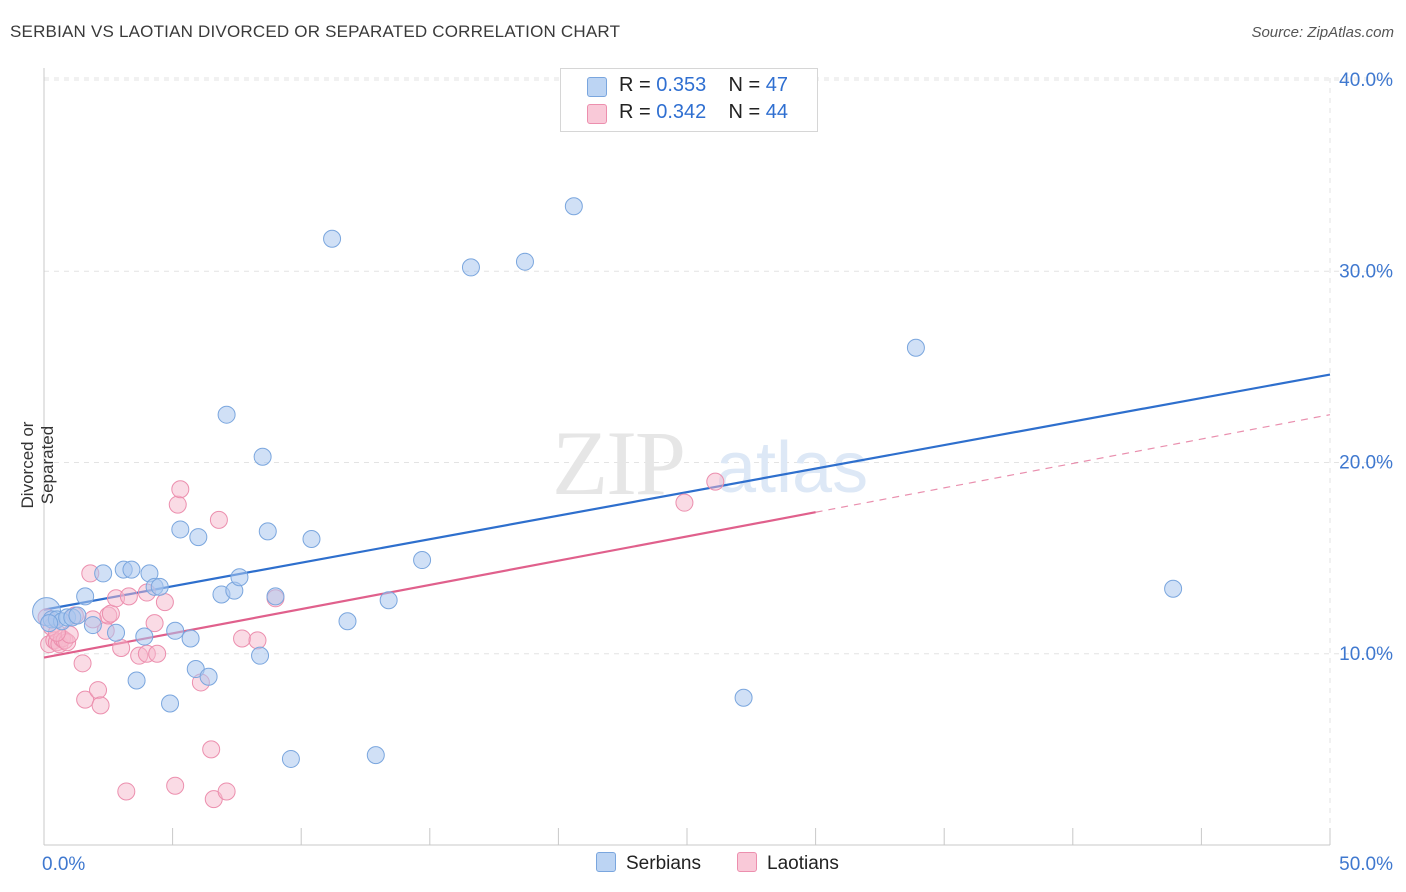  What do you see at coordinates (681, 85) in the screenshot?
I see `legend-r-value: 0.353` at bounding box center [681, 85].